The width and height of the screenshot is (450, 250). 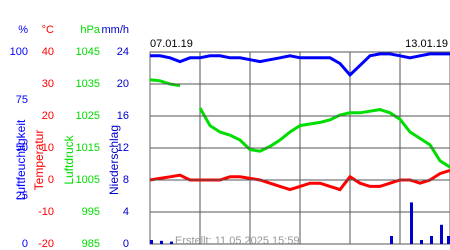 I want to click on axis-unit: °C, so click(x=48, y=30).